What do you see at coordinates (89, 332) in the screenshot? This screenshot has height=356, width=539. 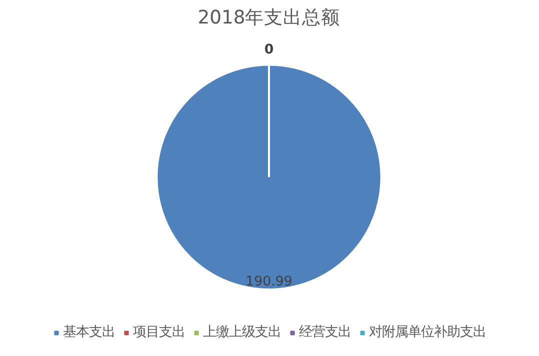 I see `legend-label: 基本支出` at bounding box center [89, 332].